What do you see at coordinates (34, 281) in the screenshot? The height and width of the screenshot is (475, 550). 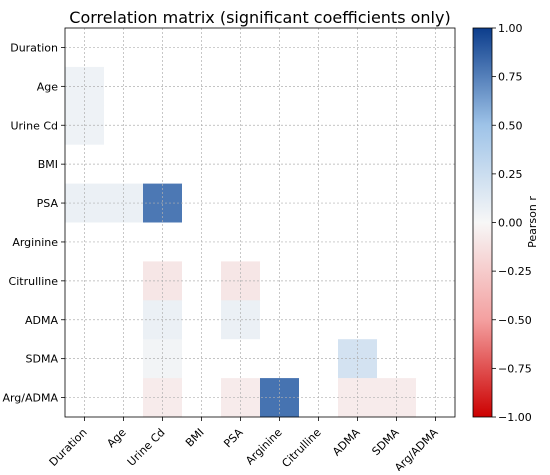 I see `y-tick-label-6: Citrulline` at bounding box center [34, 281].